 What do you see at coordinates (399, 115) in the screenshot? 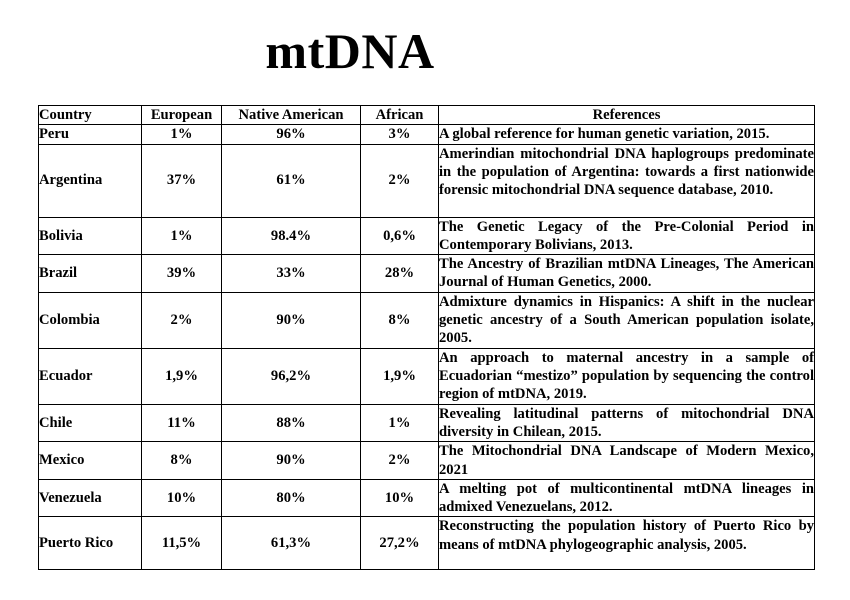
I see `header-african: African` at bounding box center [399, 115].